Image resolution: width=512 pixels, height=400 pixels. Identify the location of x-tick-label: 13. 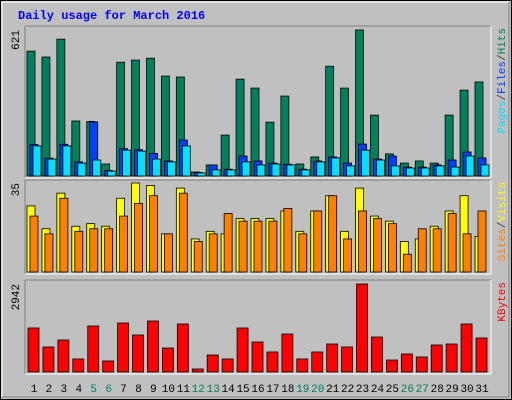
(213, 390).